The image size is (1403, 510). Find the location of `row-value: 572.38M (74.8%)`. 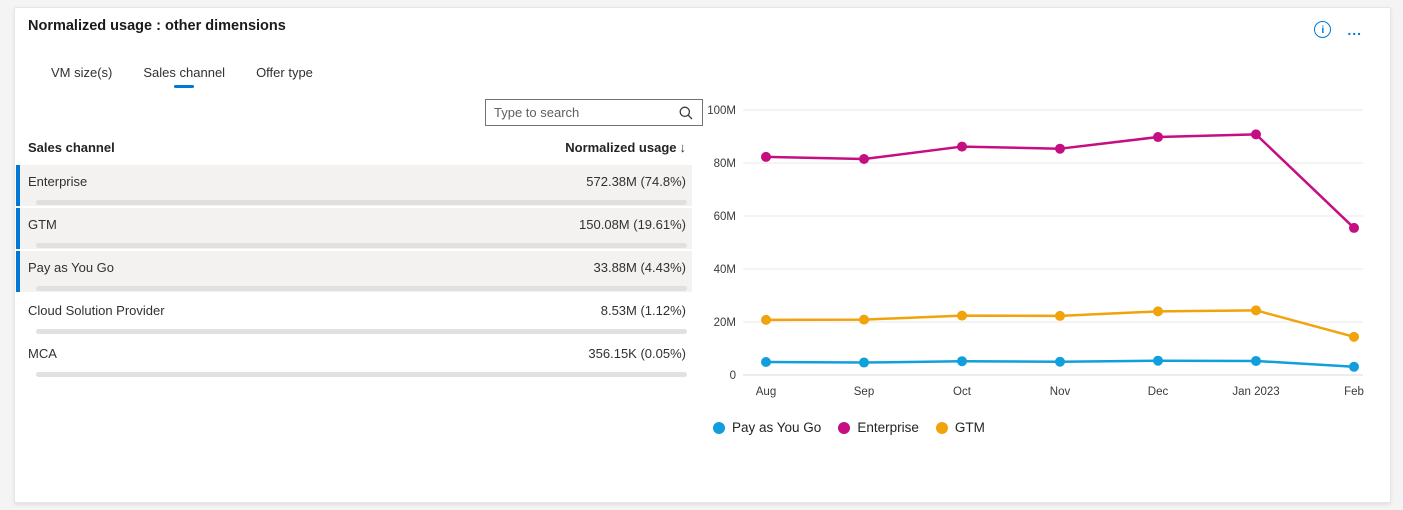

row-value: 572.38M (74.8%) is located at coordinates (636, 181).